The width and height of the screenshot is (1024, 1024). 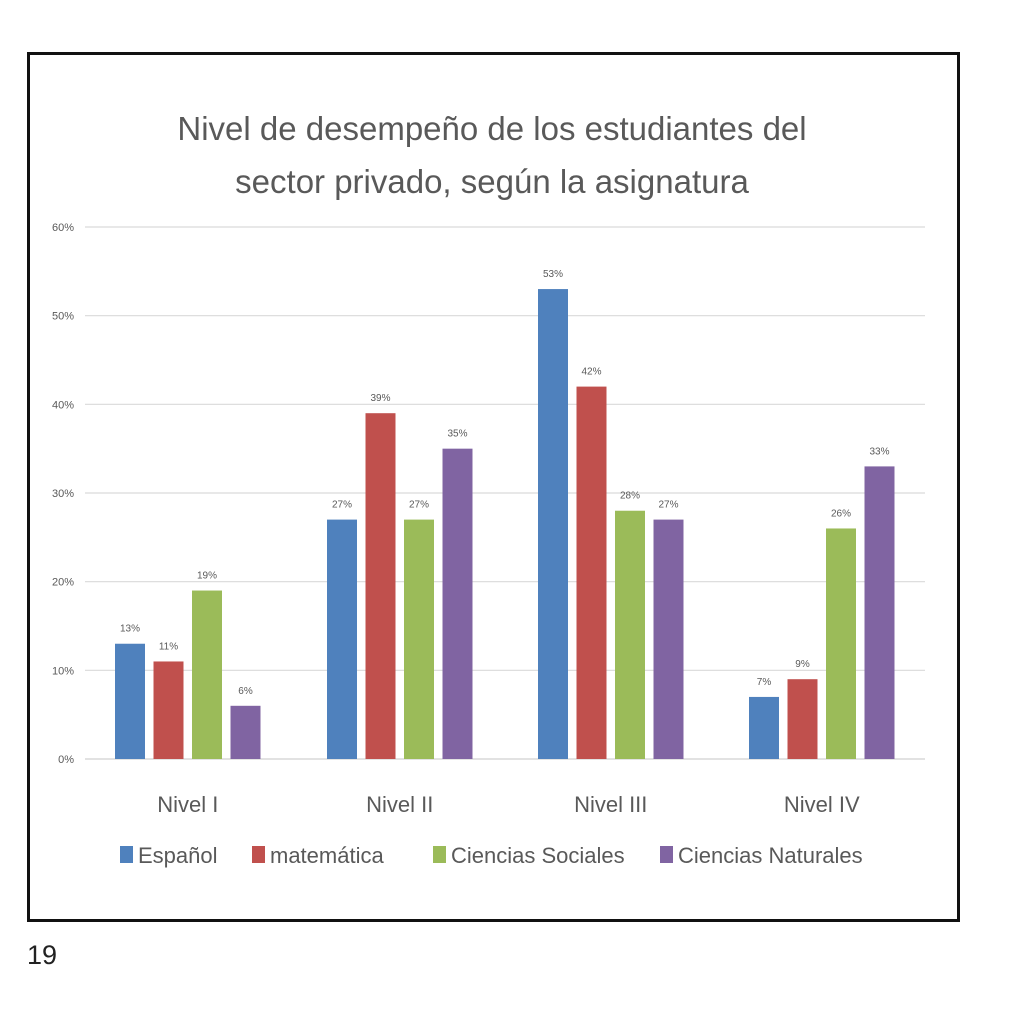 I want to click on bar-ciencias-sociales-nivel-ii, so click(x=419, y=639).